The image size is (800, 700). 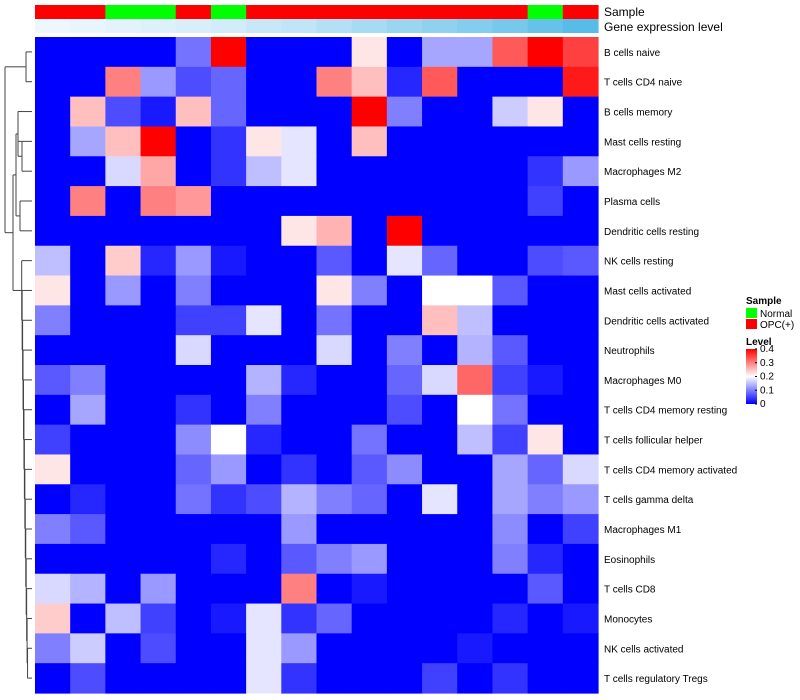 What do you see at coordinates (638, 113) in the screenshot?
I see `row-label: B cells memory` at bounding box center [638, 113].